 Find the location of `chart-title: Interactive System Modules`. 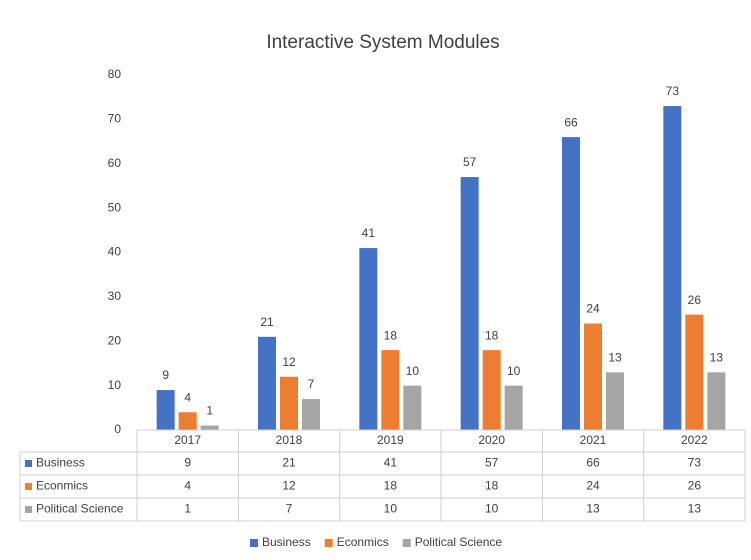

chart-title: Interactive System Modules is located at coordinates (382, 42).